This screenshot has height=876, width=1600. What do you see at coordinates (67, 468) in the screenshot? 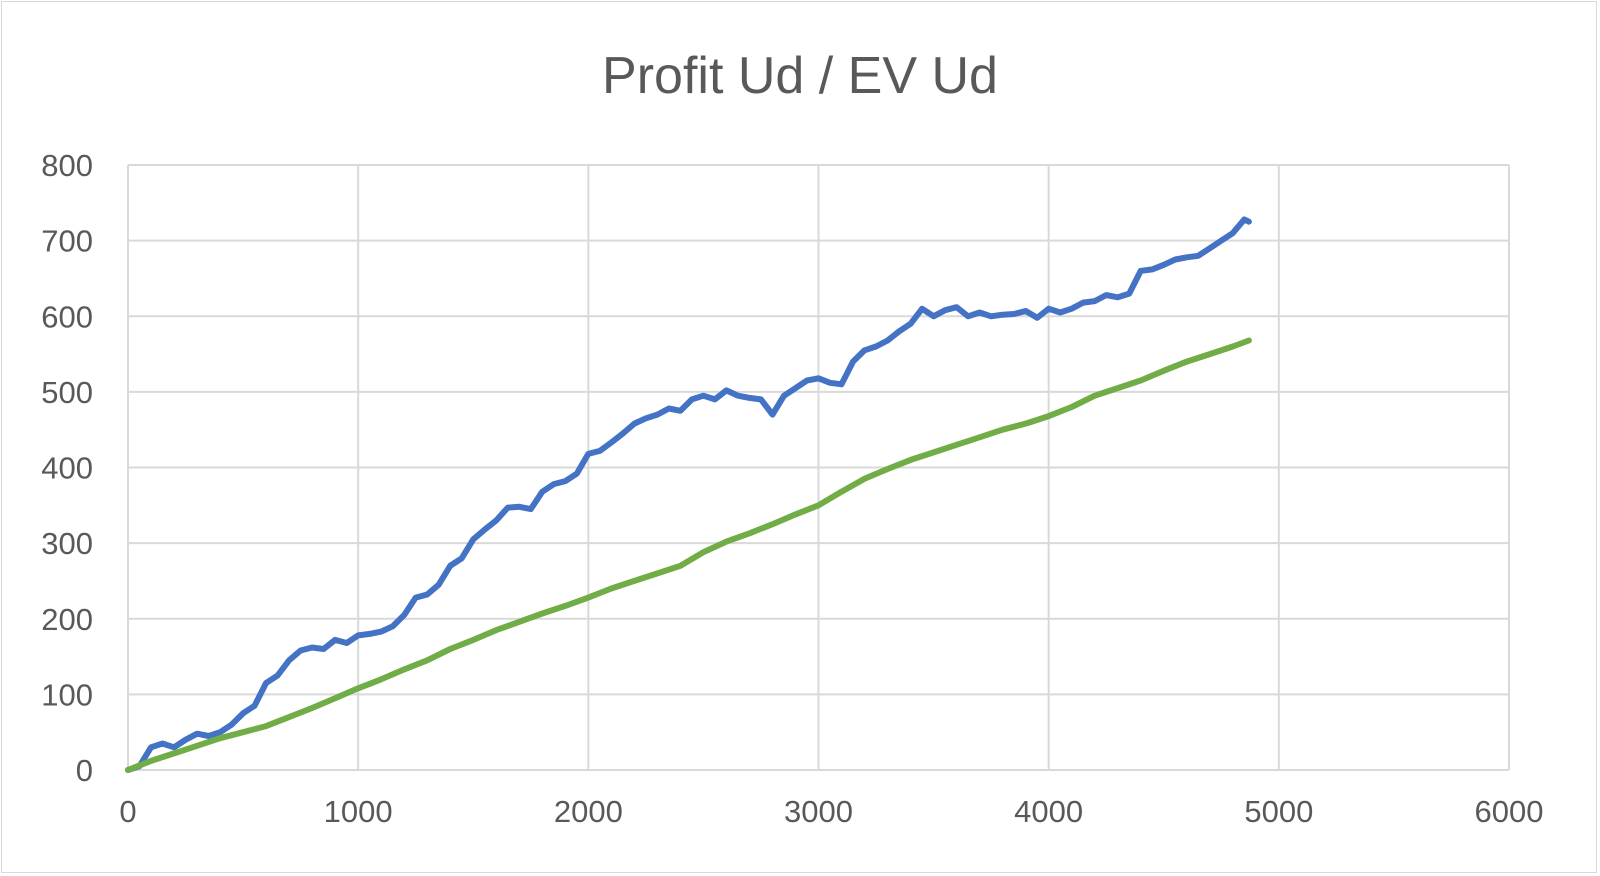
I see `y-tick-label: 400` at bounding box center [67, 468].